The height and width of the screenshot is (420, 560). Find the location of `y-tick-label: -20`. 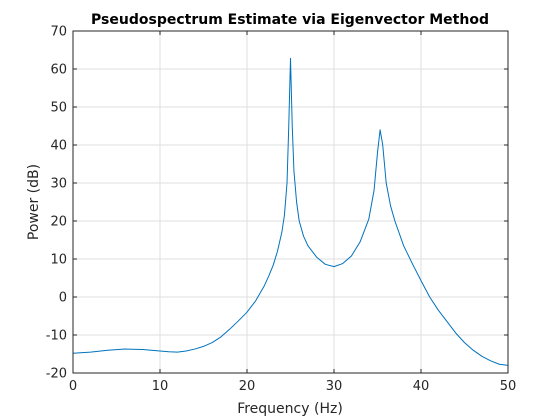

y-tick-label: -20 is located at coordinates (56, 374).